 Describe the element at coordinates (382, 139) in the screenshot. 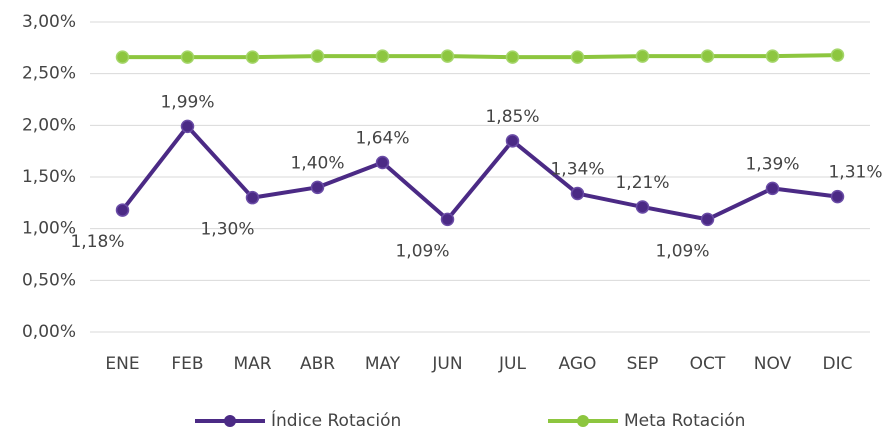

I see `data-label: 1,64%` at that location.